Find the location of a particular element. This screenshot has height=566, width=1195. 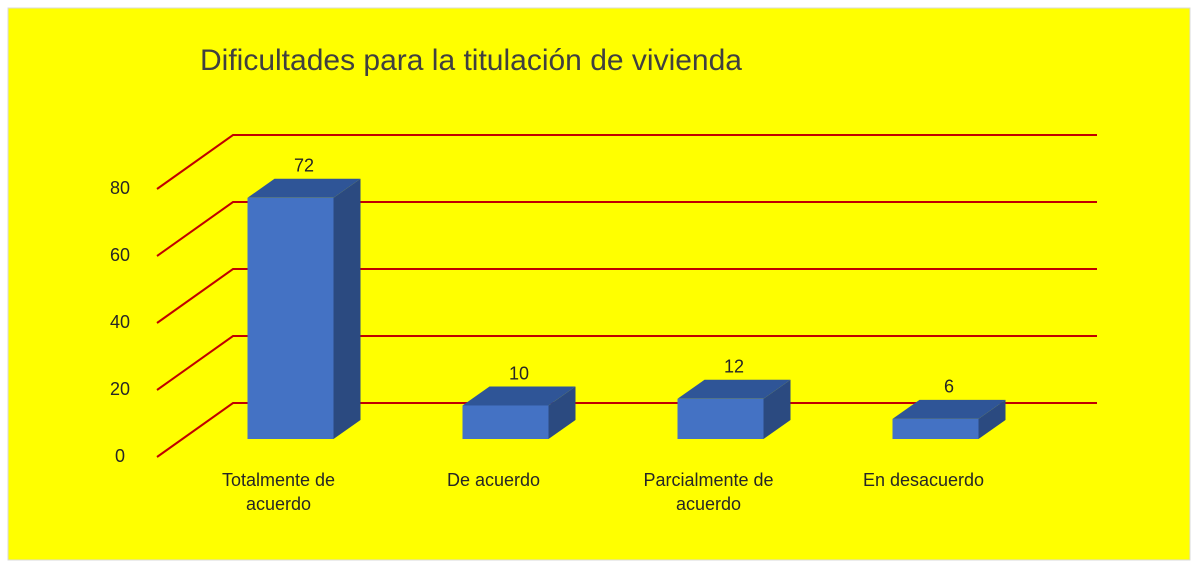

x-tick-label: Parcialmente de acuerdo is located at coordinates (708, 492).